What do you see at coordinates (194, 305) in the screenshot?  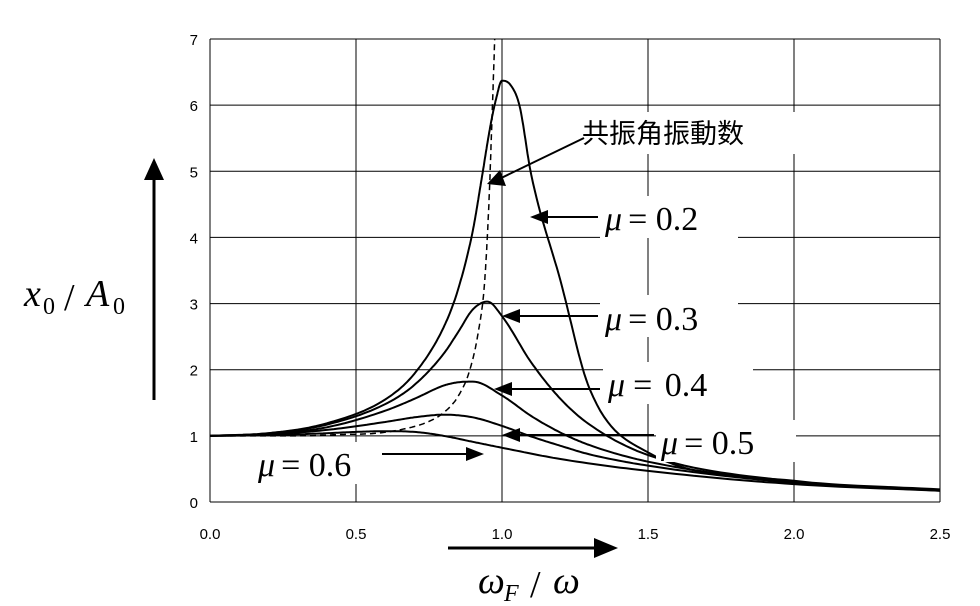 I see `y-tick-label: 3` at bounding box center [194, 305].